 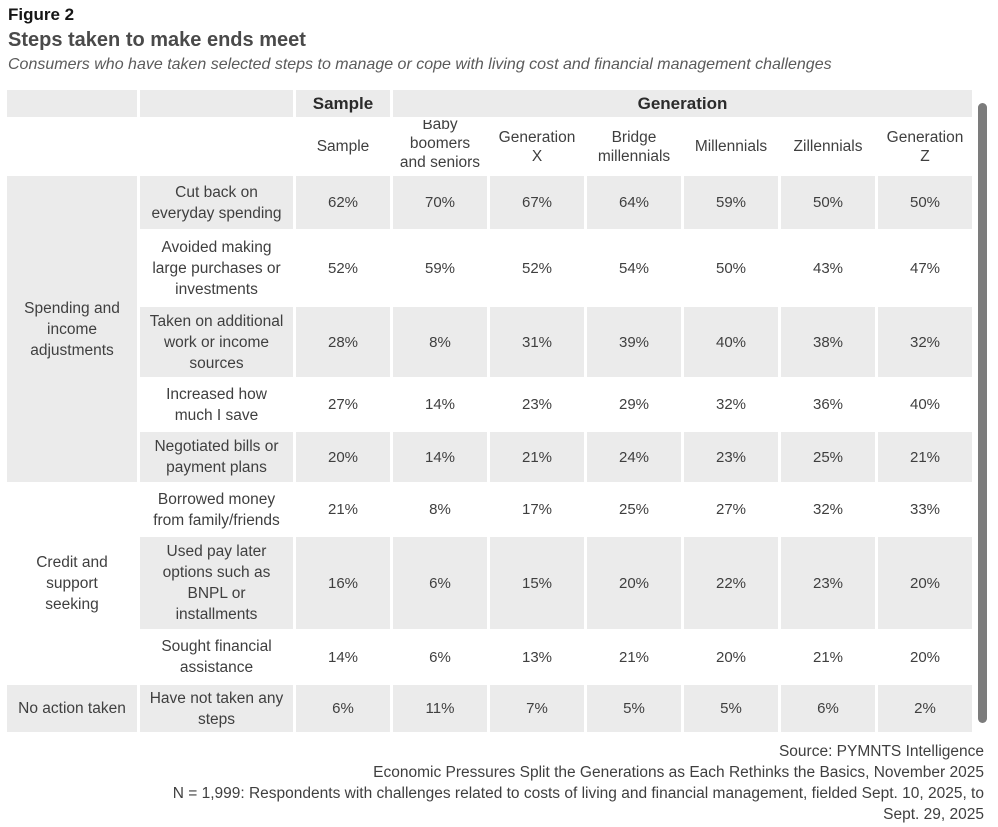 I want to click on value-cell: 38%, so click(x=828, y=342).